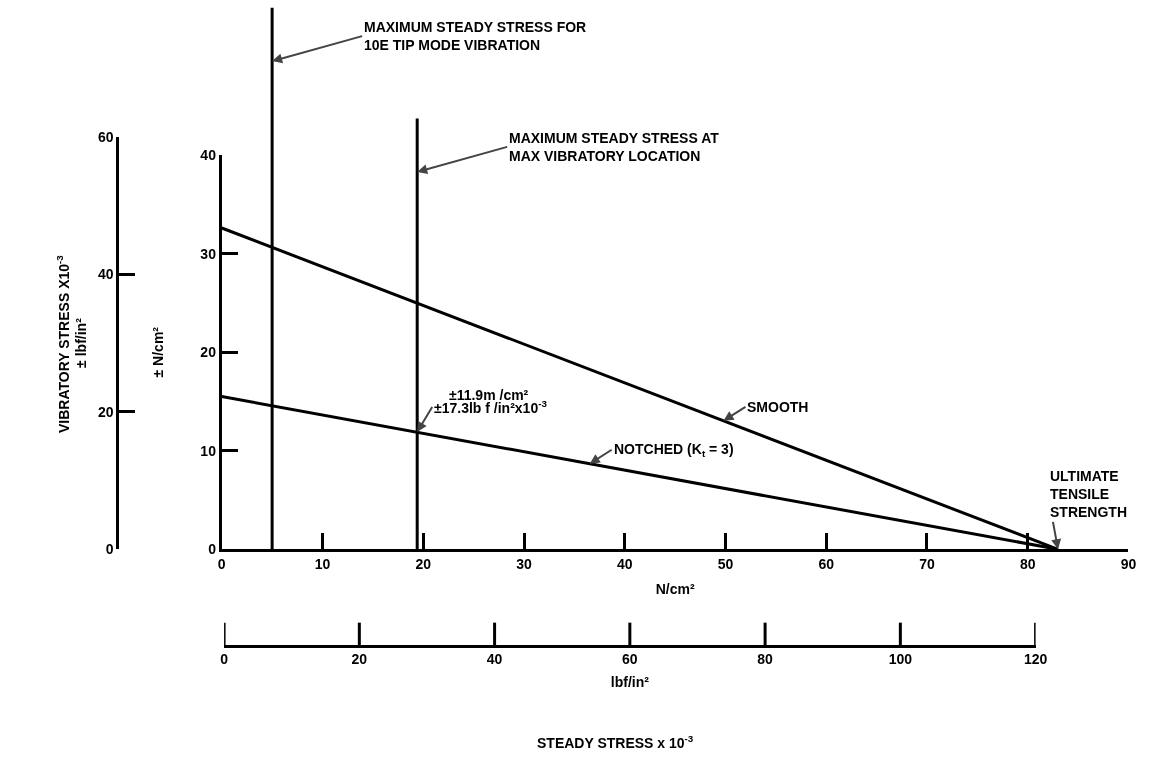 This screenshot has width=1161, height=764. What do you see at coordinates (359, 659) in the screenshot?
I see `x2-tick-label: 20` at bounding box center [359, 659].